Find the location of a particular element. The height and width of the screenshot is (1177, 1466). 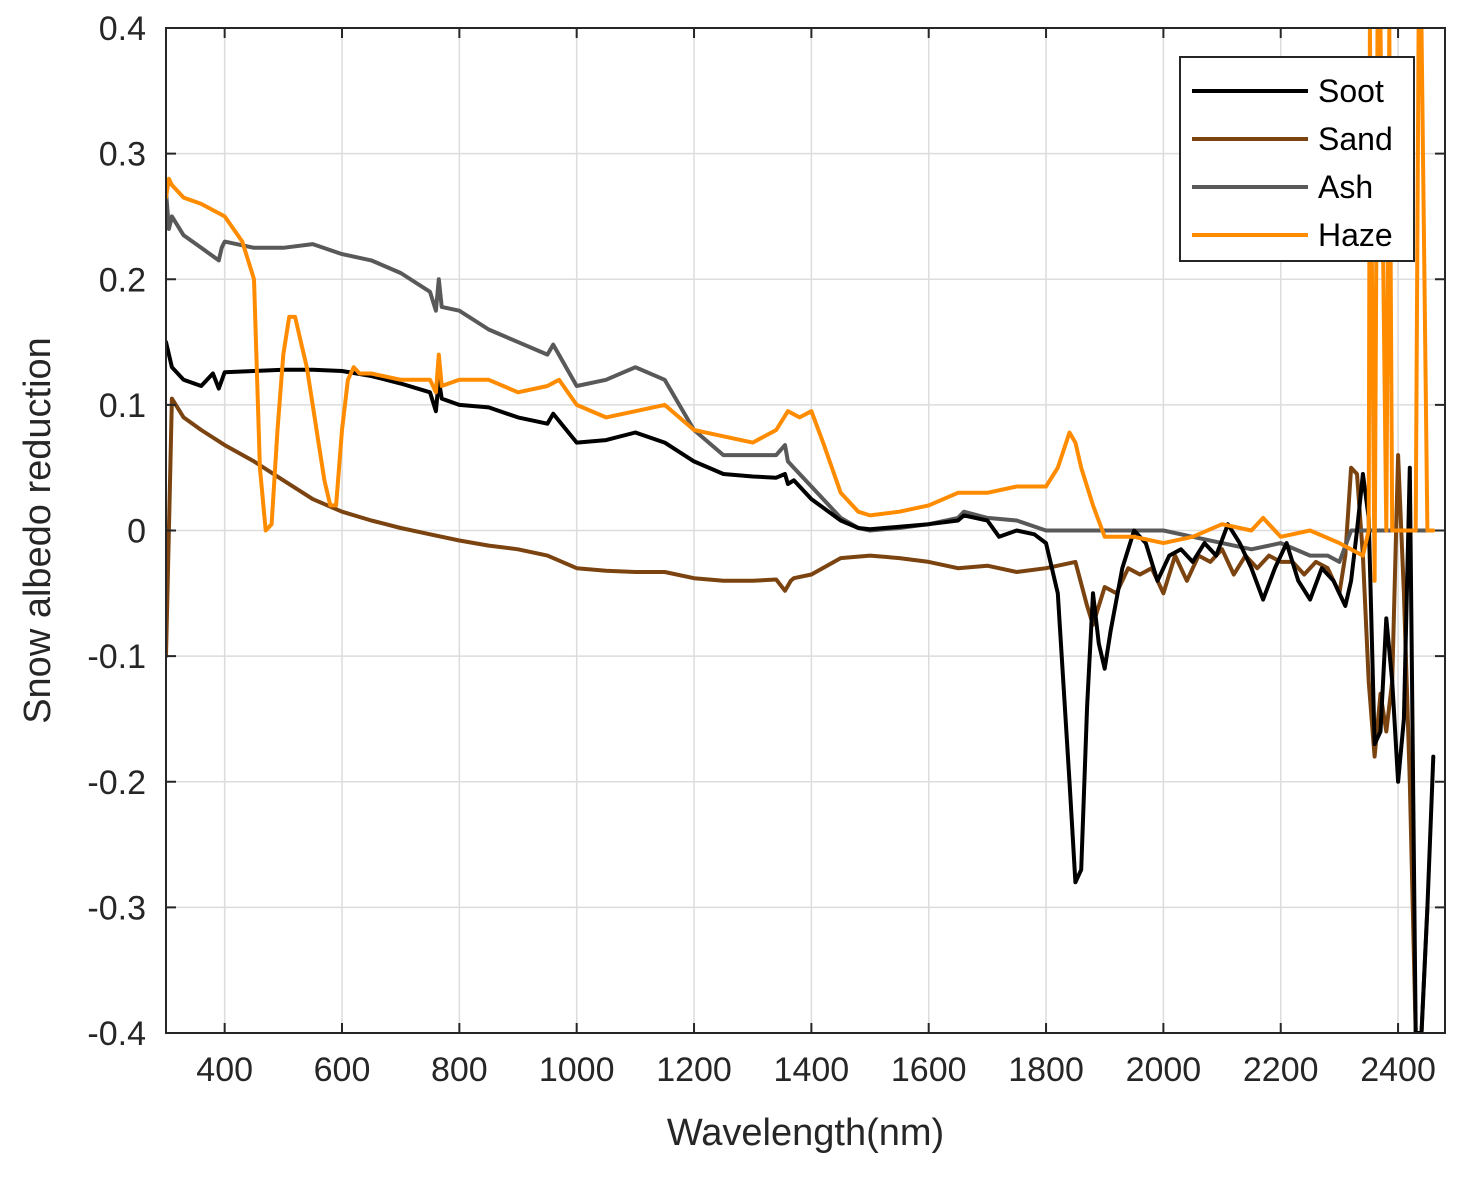

y-tick-label: -0.1 is located at coordinates (116, 657).